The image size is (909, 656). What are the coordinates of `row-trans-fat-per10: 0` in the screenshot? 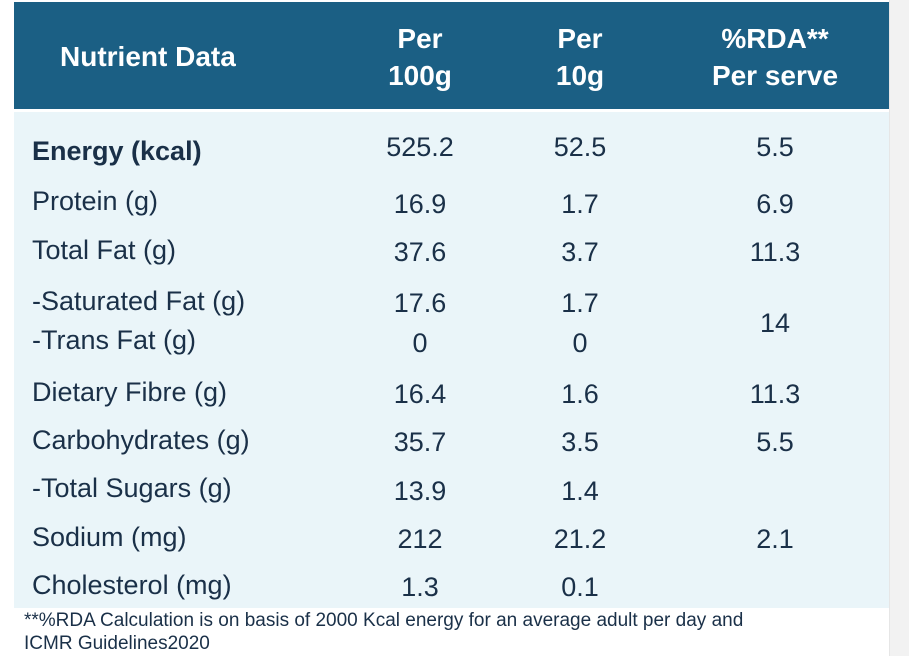 It's located at (580, 343).